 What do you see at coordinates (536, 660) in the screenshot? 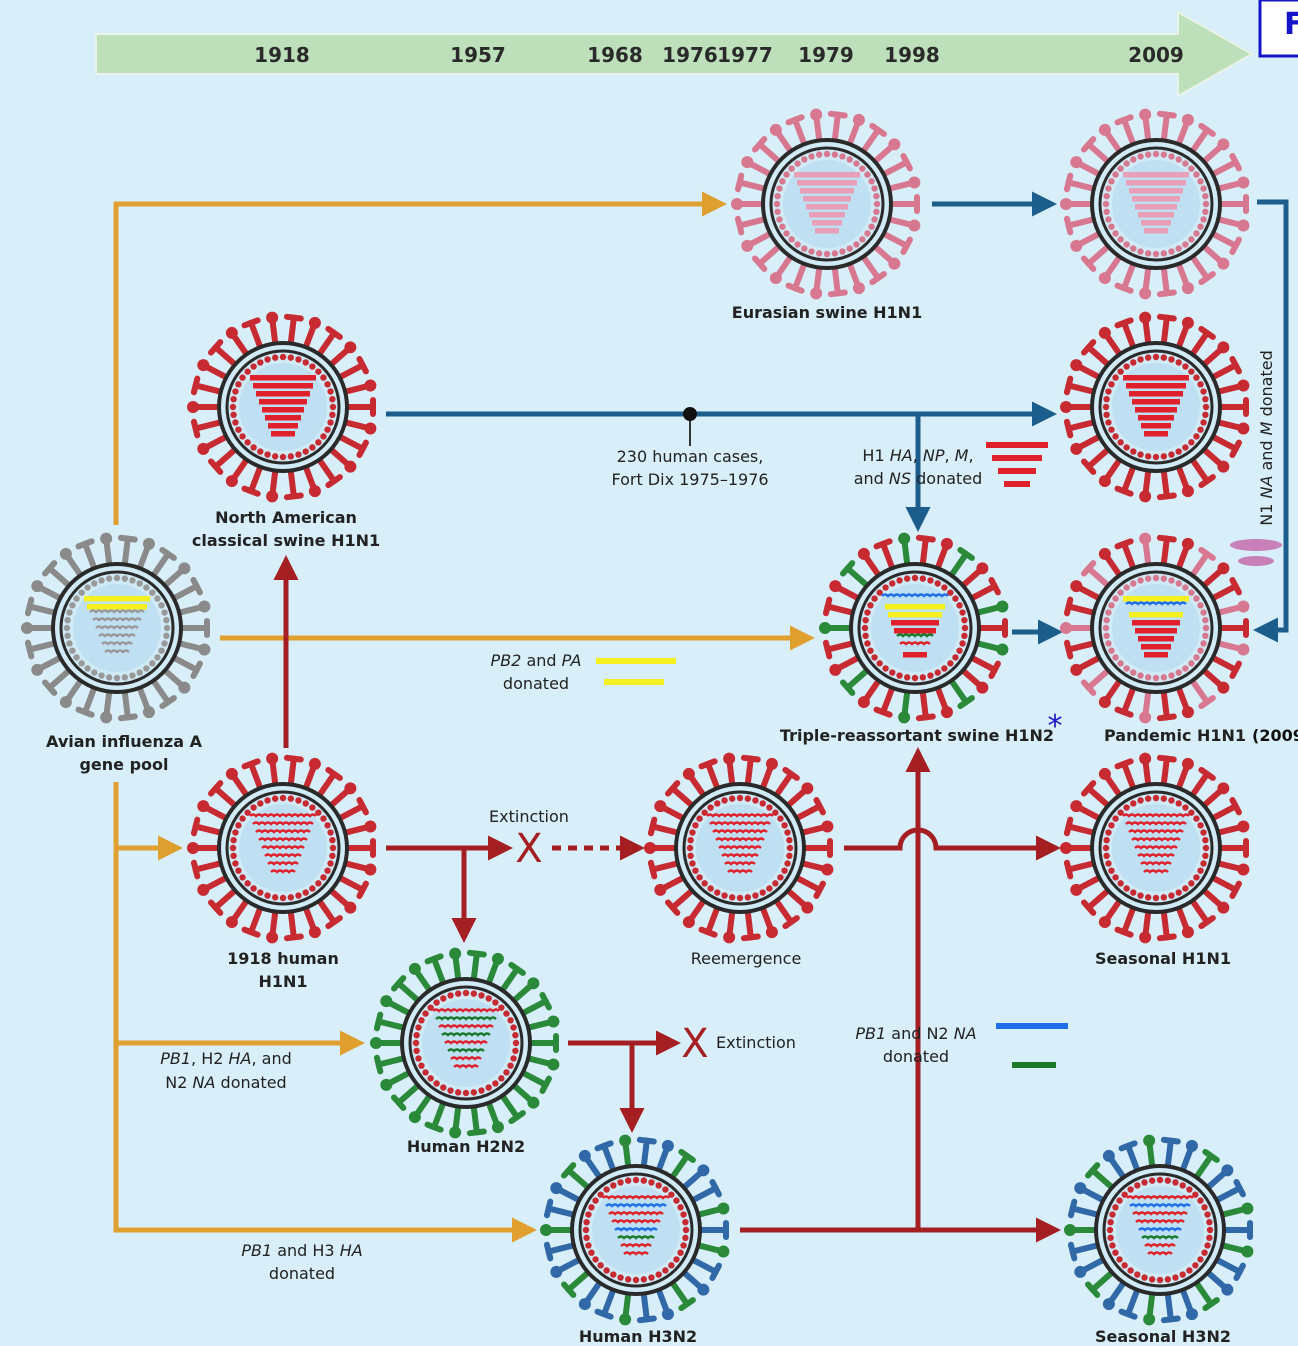
I see `annotation-pb2-pa-1: PB2 and PA` at bounding box center [536, 660].